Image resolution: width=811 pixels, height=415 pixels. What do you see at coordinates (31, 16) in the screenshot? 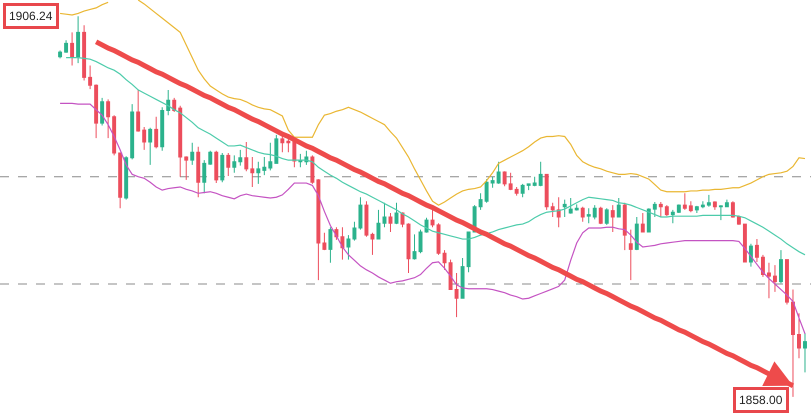
I see `text: 1906.24` at bounding box center [31, 16].